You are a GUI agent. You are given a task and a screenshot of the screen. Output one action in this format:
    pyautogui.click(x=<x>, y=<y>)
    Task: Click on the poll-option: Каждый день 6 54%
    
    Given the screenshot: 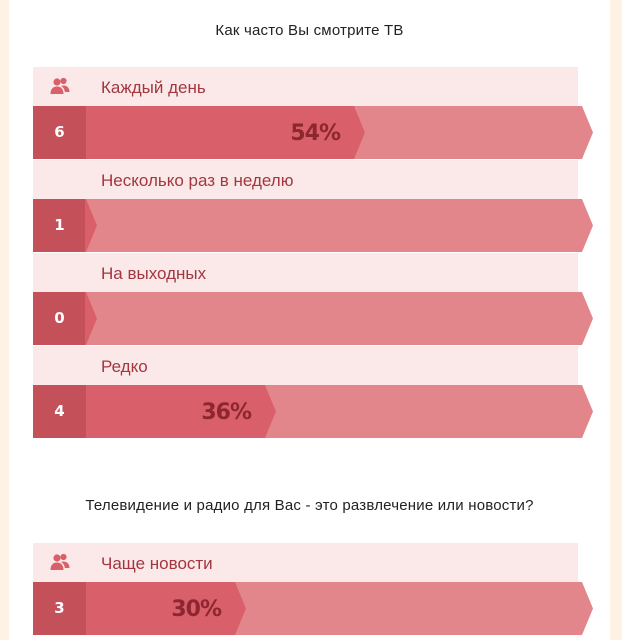 What is the action you would take?
    pyautogui.click(x=313, y=113)
    